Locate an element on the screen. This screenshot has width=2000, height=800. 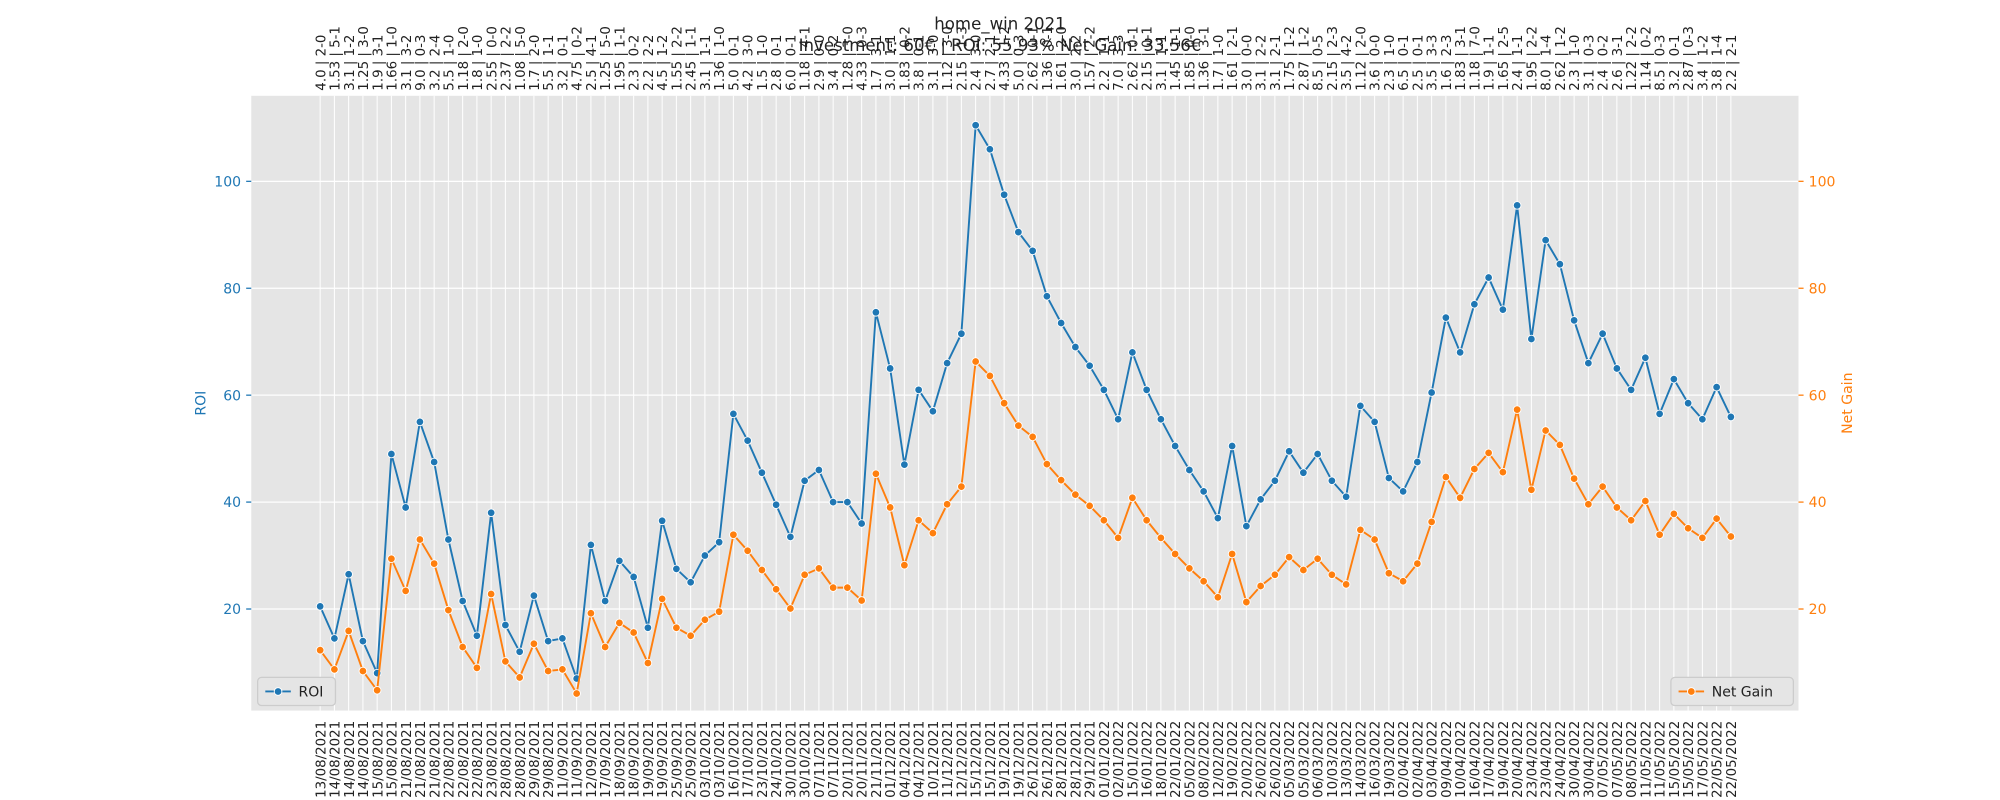
top-tick-label: 2.4 | 1-1 is located at coordinates (1518, 63).